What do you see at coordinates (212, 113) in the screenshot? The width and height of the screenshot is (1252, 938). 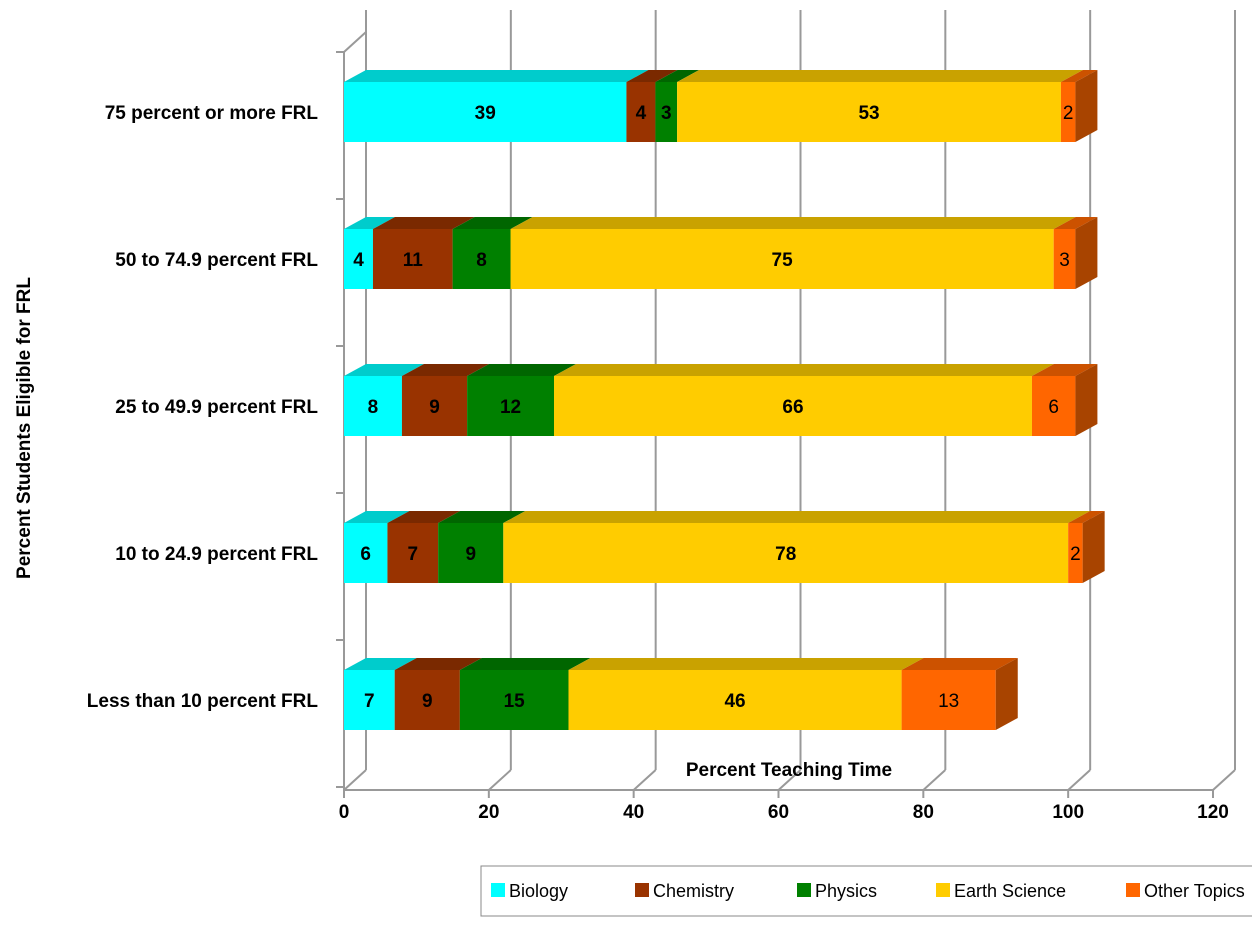 I see `category-label: 75 percent or more FRL` at bounding box center [212, 113].